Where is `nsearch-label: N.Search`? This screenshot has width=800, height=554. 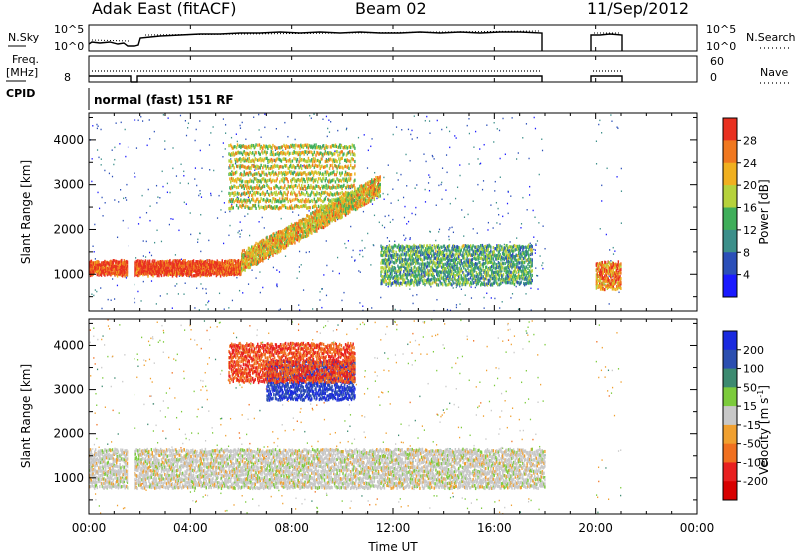
nsearch-label: N.Search is located at coordinates (771, 37).